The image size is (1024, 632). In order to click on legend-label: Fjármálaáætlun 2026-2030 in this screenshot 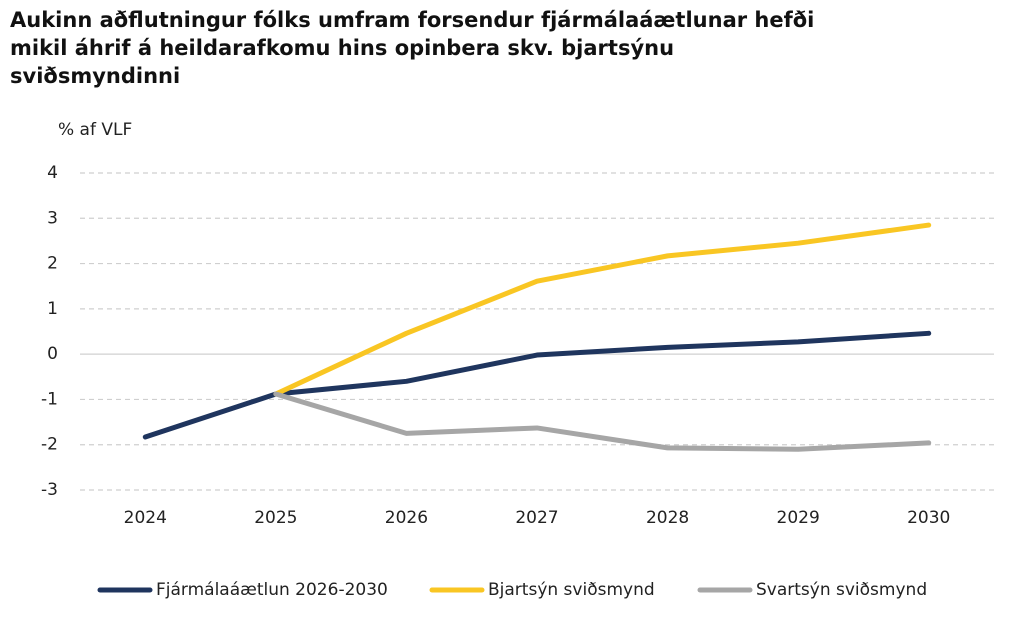, I will do `click(272, 590)`.